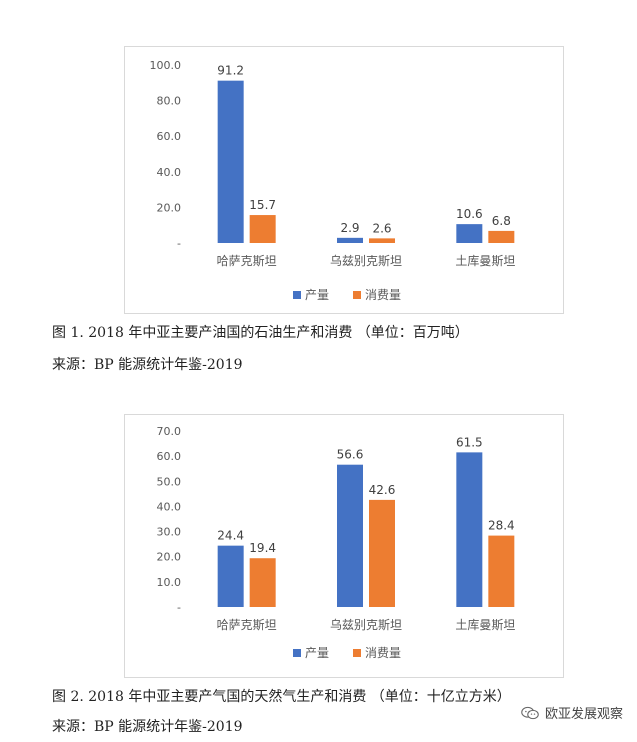 The width and height of the screenshot is (637, 742). What do you see at coordinates (262, 205) in the screenshot?
I see `data-label: 15.7` at bounding box center [262, 205].